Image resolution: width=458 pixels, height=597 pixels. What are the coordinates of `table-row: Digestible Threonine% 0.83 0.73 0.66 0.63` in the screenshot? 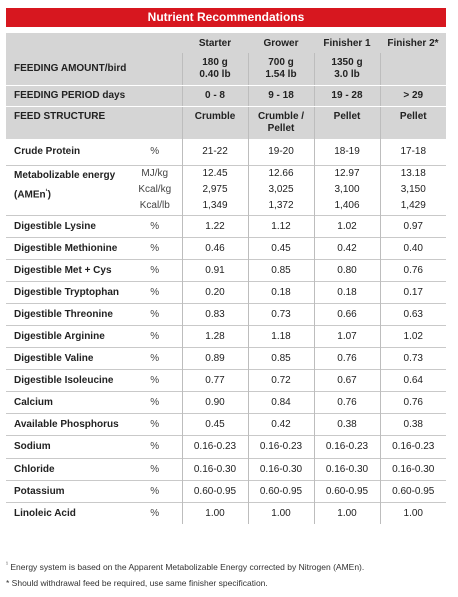 It's located at (226, 314).